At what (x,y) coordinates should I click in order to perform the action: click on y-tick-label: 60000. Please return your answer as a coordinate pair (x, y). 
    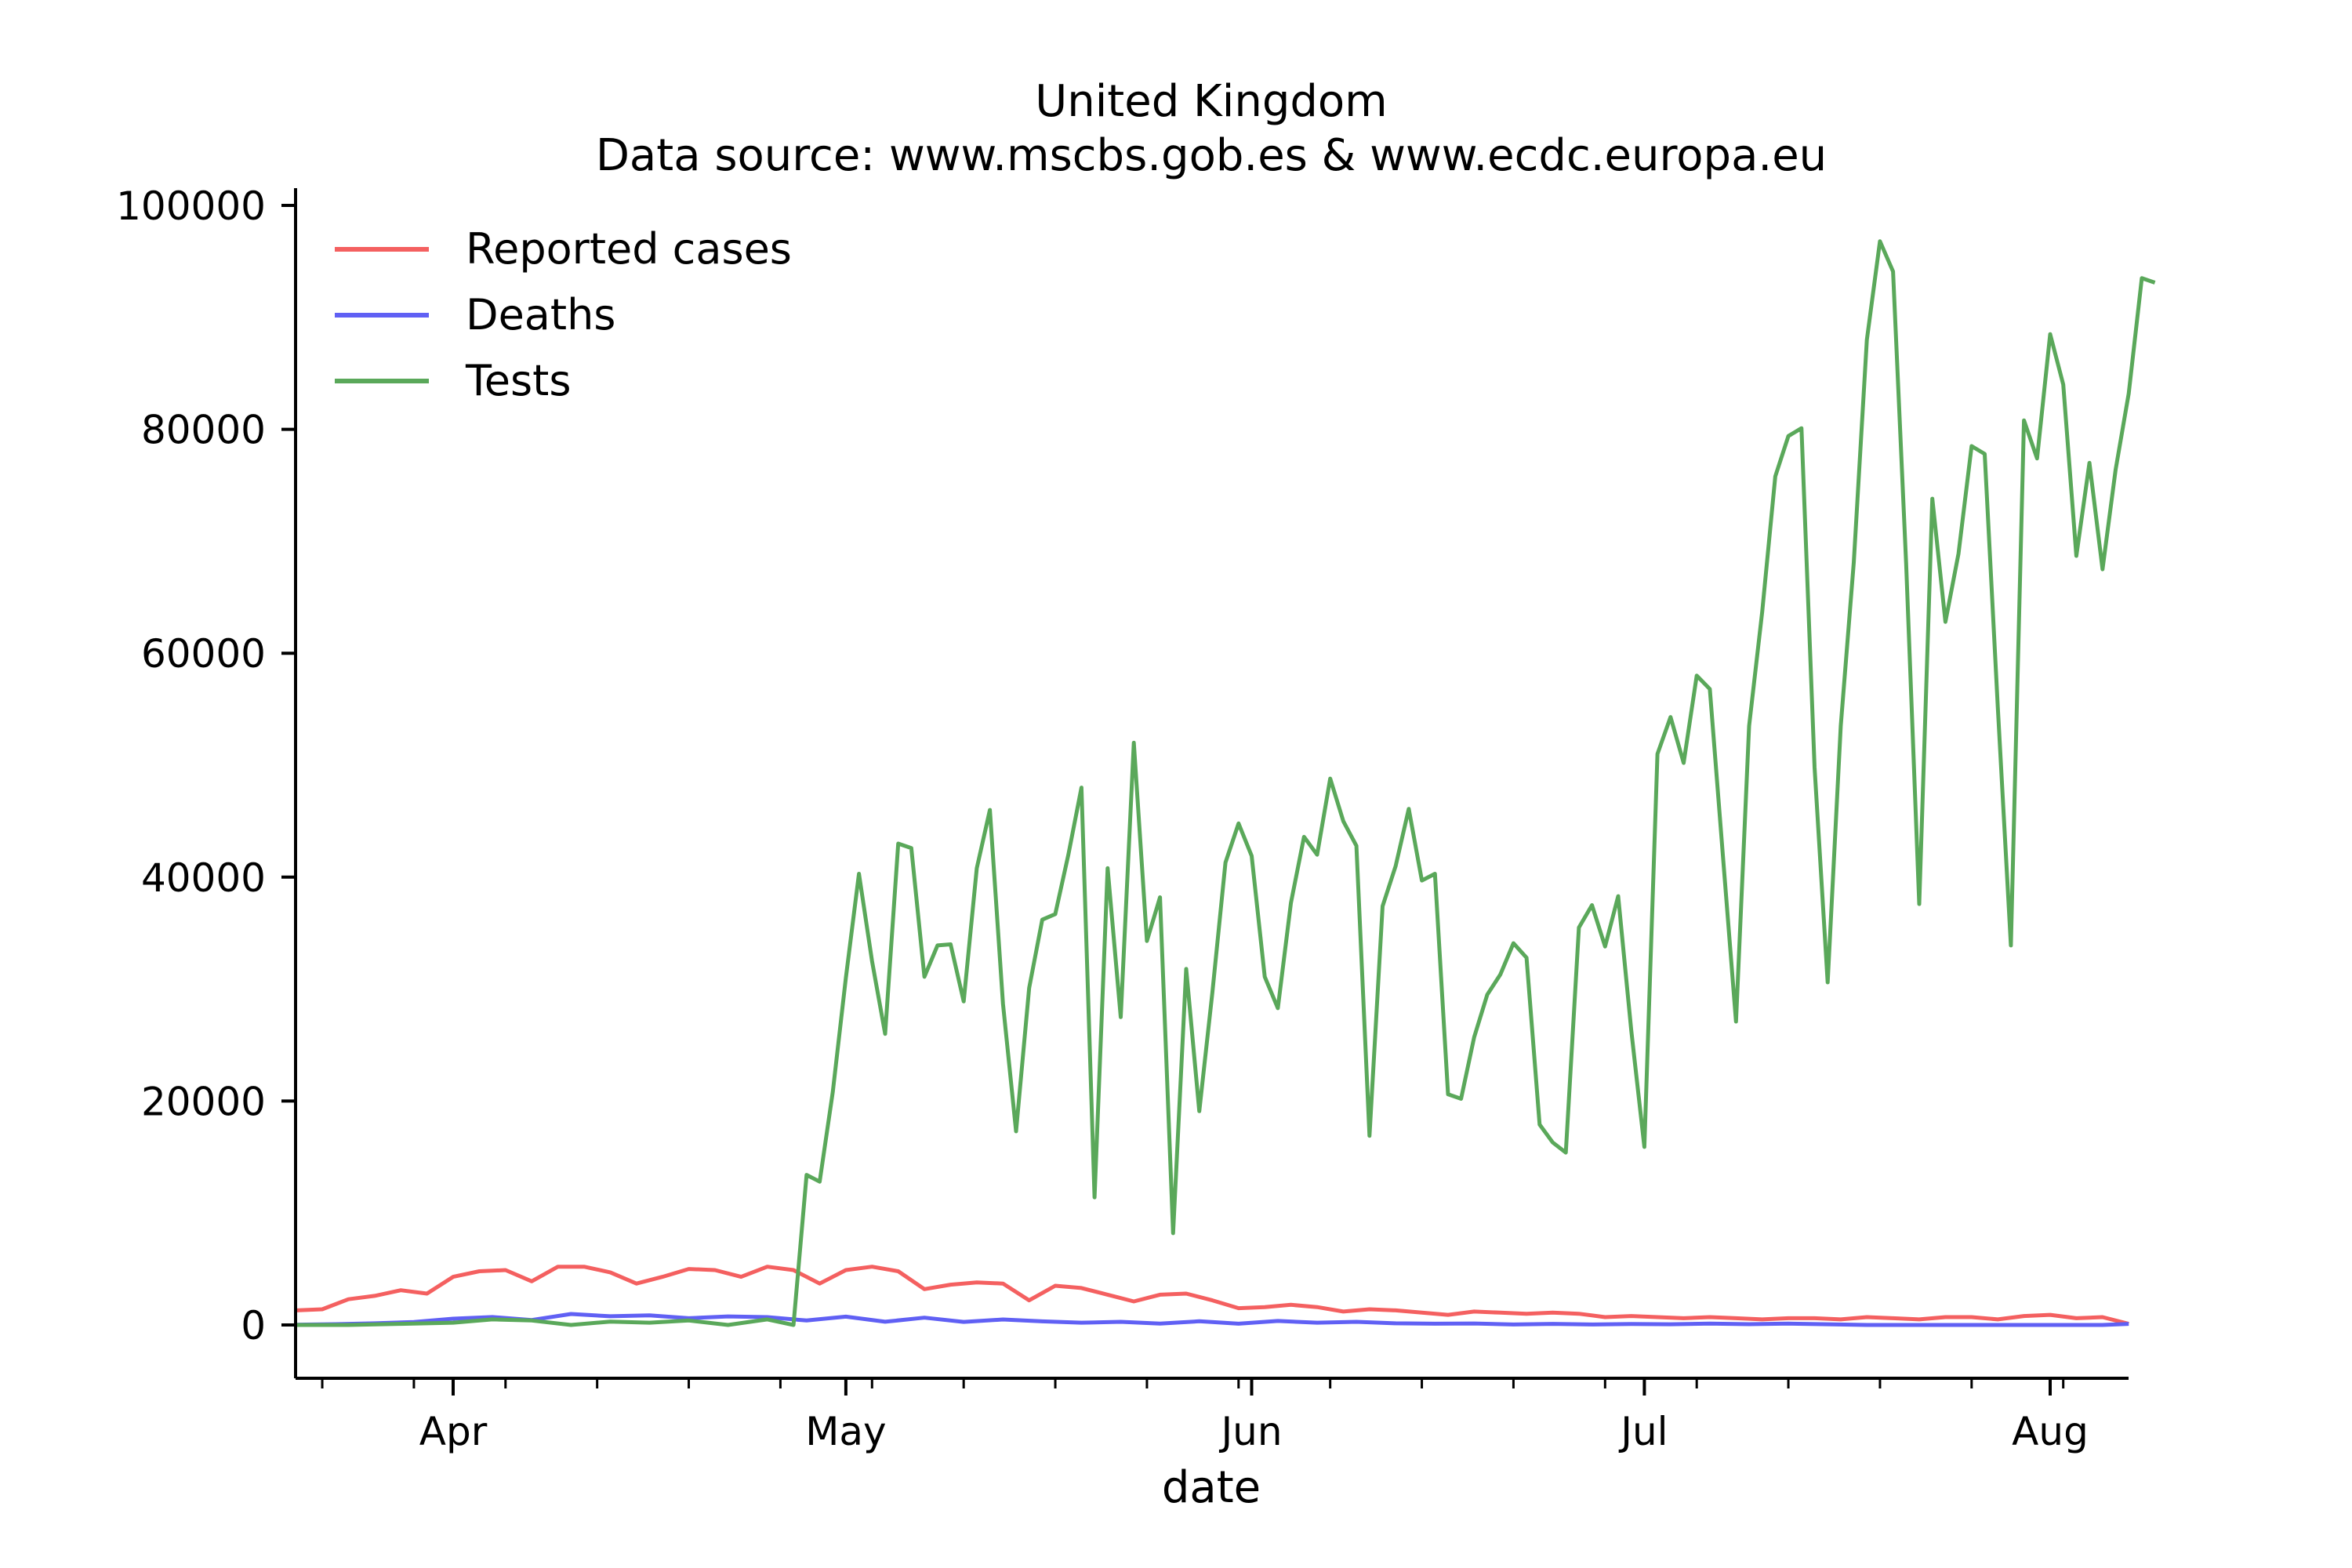
    Looking at the image, I should click on (203, 654).